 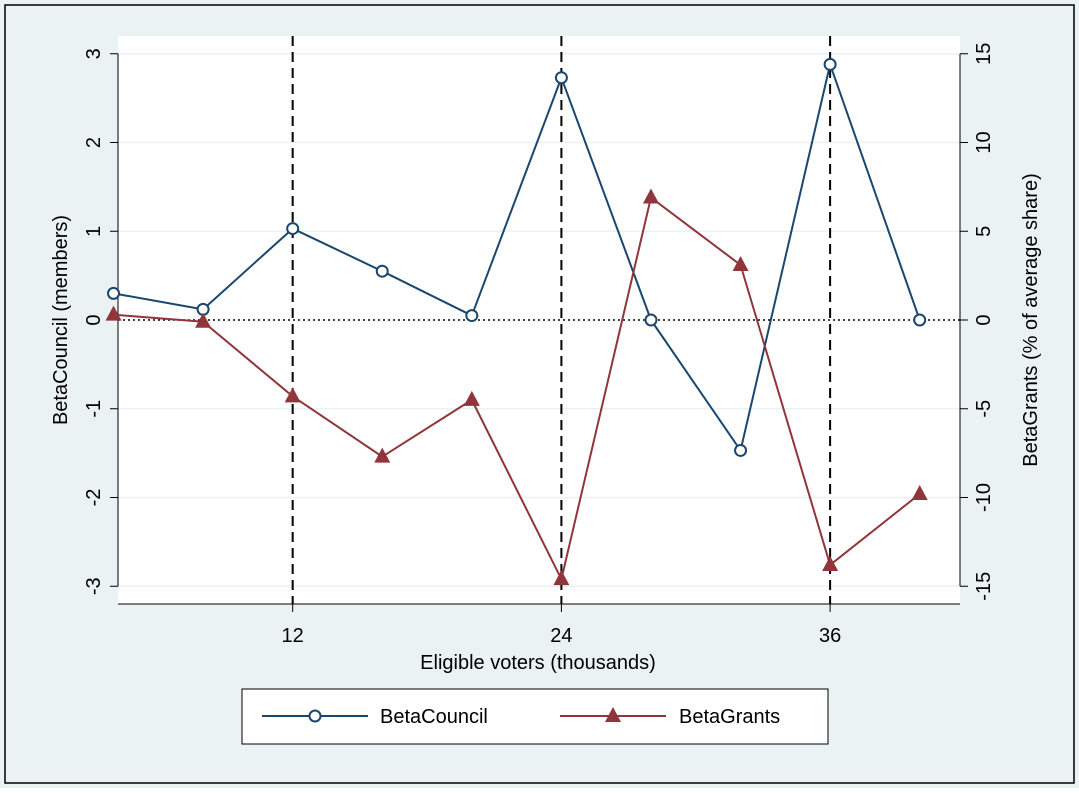 I want to click on y-left-tick-label: 1, so click(x=94, y=231).